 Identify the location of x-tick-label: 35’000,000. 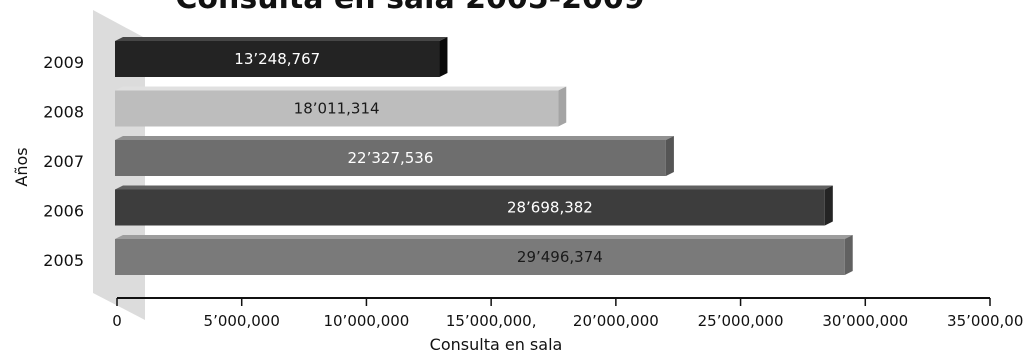
(985, 321).